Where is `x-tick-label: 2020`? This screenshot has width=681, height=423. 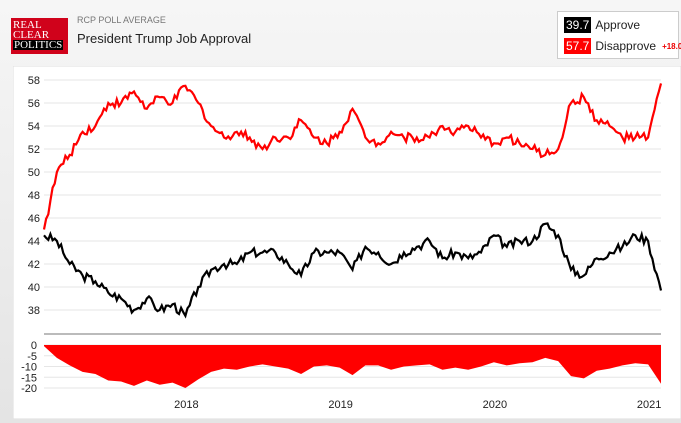
x-tick-label: 2020 is located at coordinates (495, 405).